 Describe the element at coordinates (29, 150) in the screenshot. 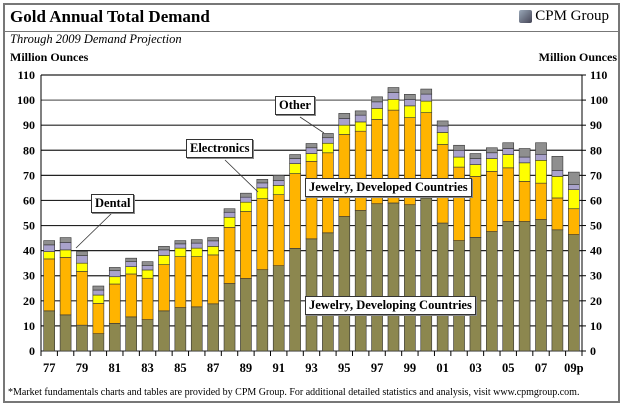

I see `y-tick-label-left: 80` at that location.